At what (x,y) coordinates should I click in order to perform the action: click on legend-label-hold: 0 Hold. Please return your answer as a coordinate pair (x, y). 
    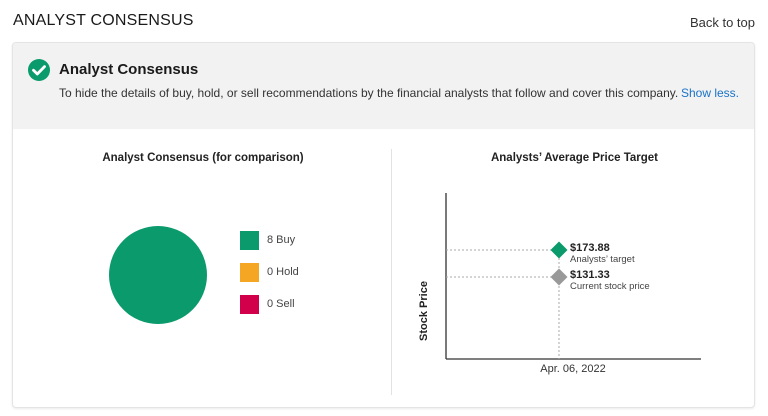
    Looking at the image, I should click on (283, 272).